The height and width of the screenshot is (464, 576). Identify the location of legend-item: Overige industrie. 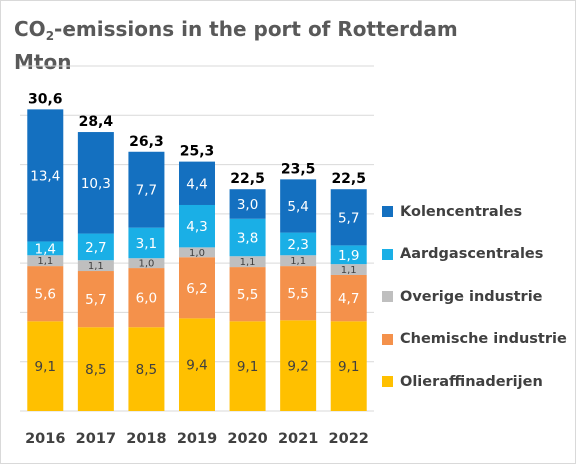
(477, 296).